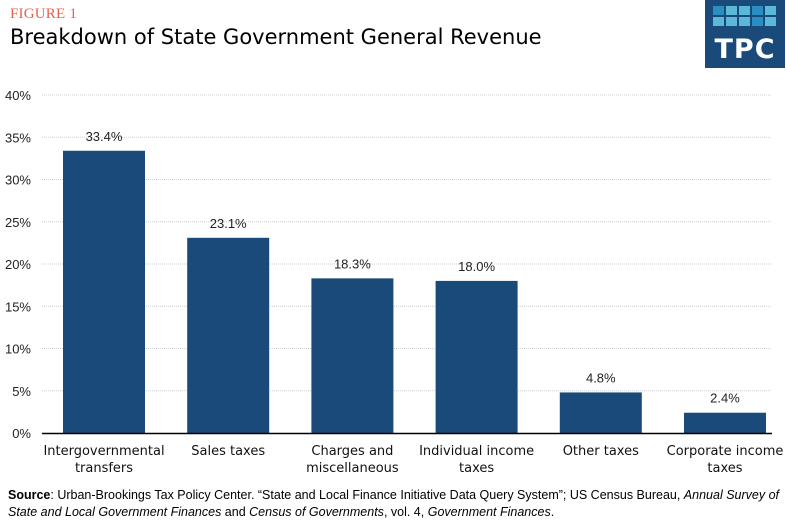 The height and width of the screenshot is (524, 786). I want to click on x-tick-label-line: transfers, so click(104, 468).